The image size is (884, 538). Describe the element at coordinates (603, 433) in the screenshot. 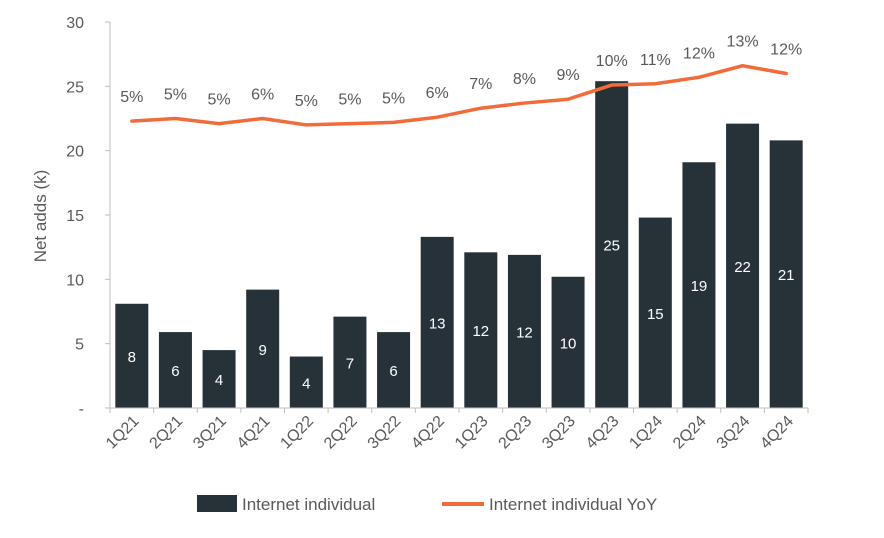

I see `x-tick-label: 4Q23` at that location.